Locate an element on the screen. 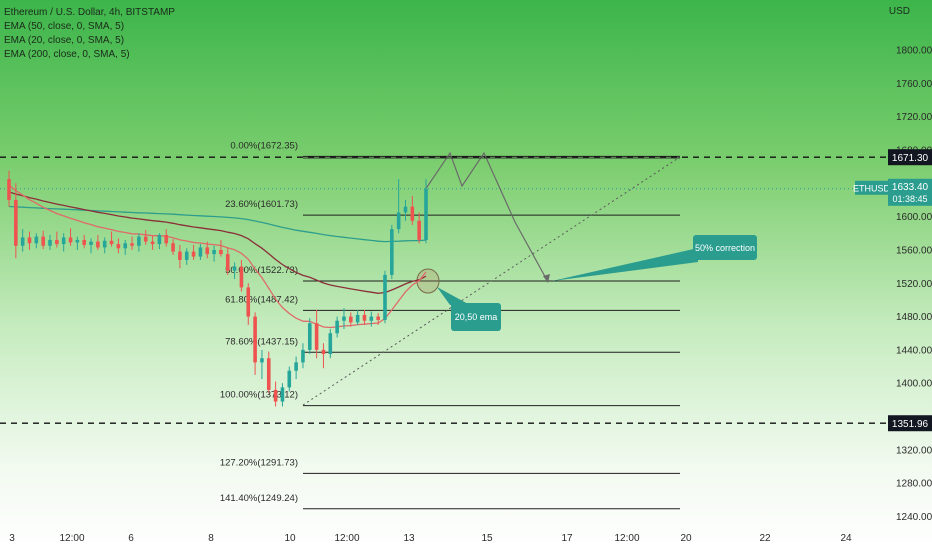 The width and height of the screenshot is (932, 550). time-tick-label: 8 is located at coordinates (211, 538).